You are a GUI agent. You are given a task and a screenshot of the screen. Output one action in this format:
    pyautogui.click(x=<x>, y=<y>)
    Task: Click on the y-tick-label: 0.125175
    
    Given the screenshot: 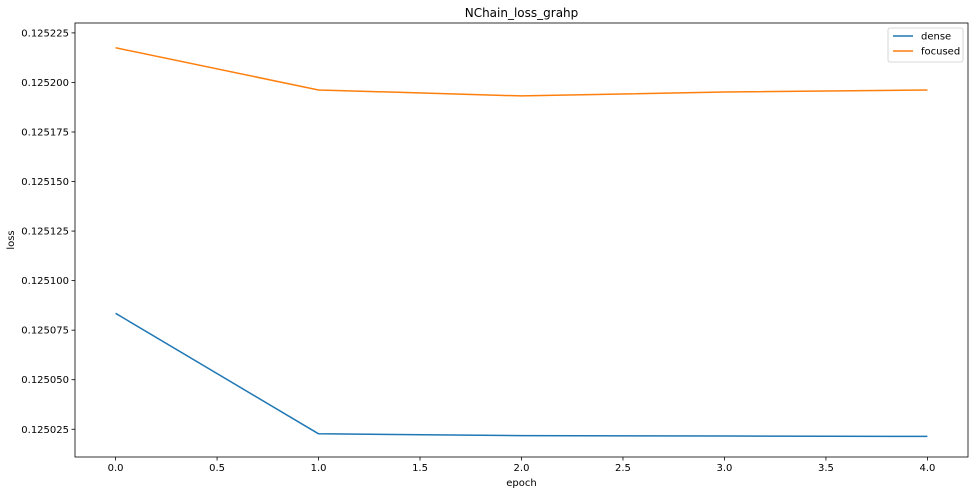 What is the action you would take?
    pyautogui.click(x=45, y=132)
    